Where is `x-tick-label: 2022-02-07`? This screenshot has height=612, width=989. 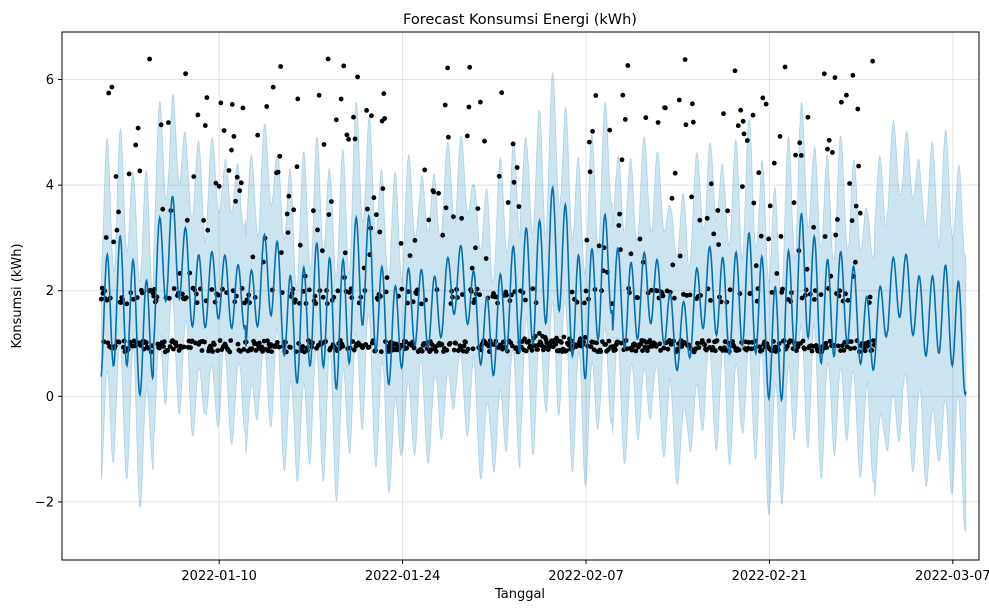 x-tick-label: 2022-02-07 is located at coordinates (586, 576).